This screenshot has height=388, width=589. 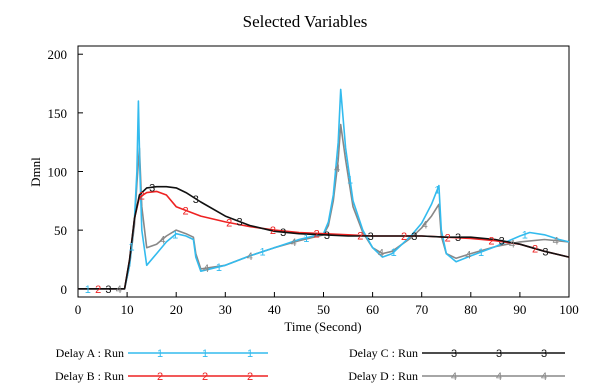 What do you see at coordinates (274, 309) in the screenshot?
I see `x-tick-label: 40` at bounding box center [274, 309].